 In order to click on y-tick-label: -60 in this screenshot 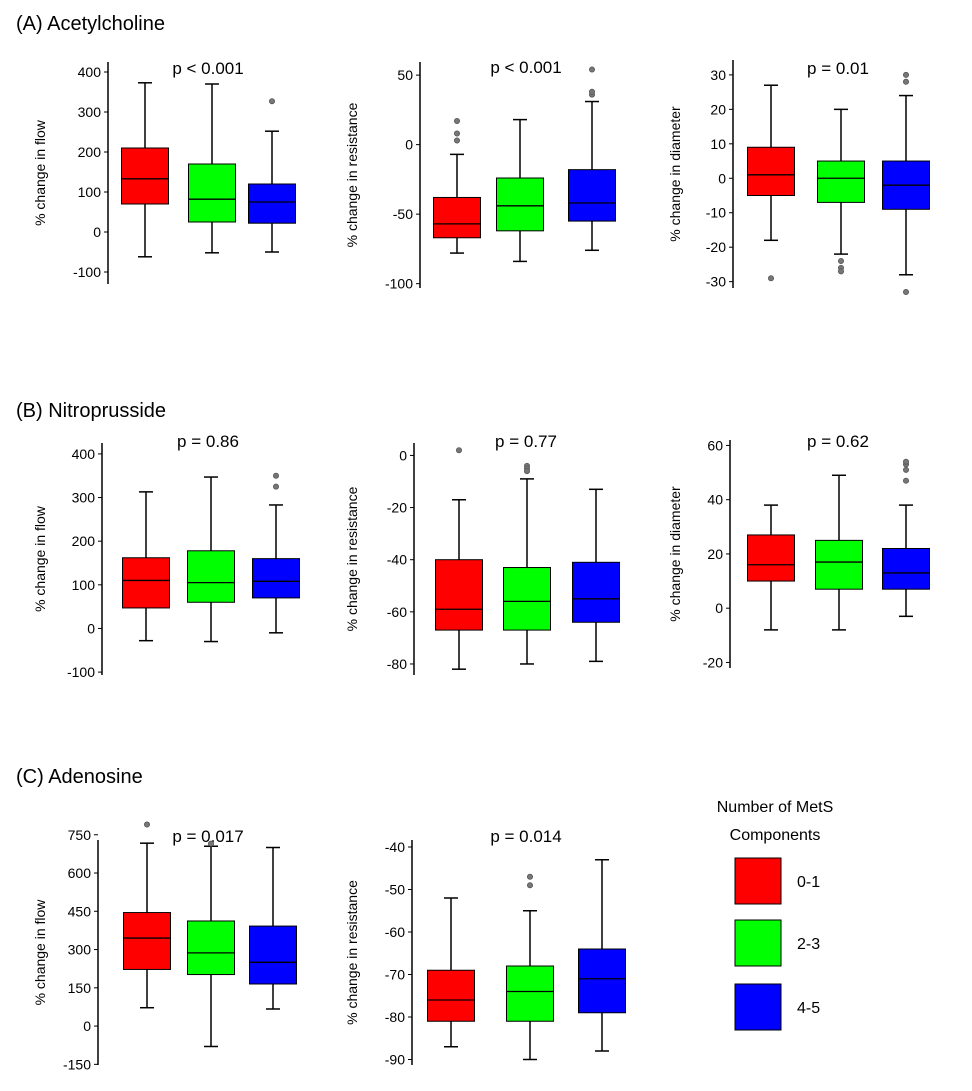, I will do `click(395, 932)`.